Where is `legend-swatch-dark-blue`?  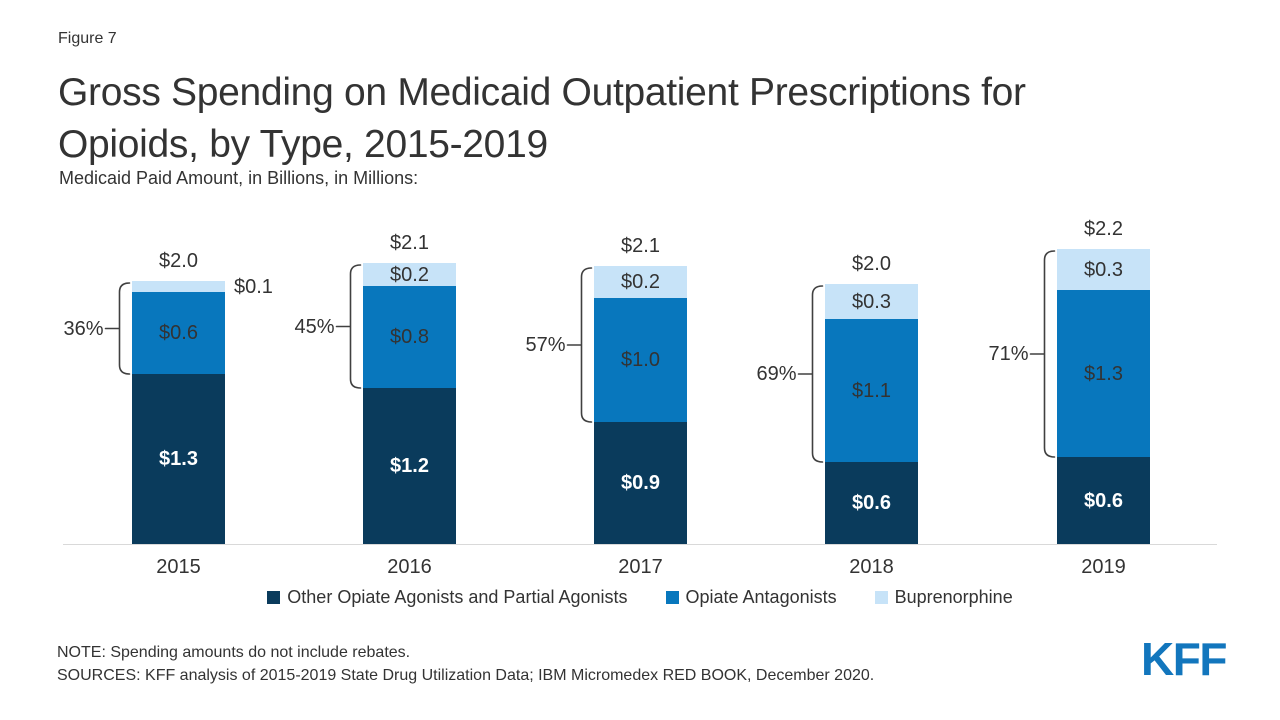
legend-swatch-dark-blue is located at coordinates (274, 597).